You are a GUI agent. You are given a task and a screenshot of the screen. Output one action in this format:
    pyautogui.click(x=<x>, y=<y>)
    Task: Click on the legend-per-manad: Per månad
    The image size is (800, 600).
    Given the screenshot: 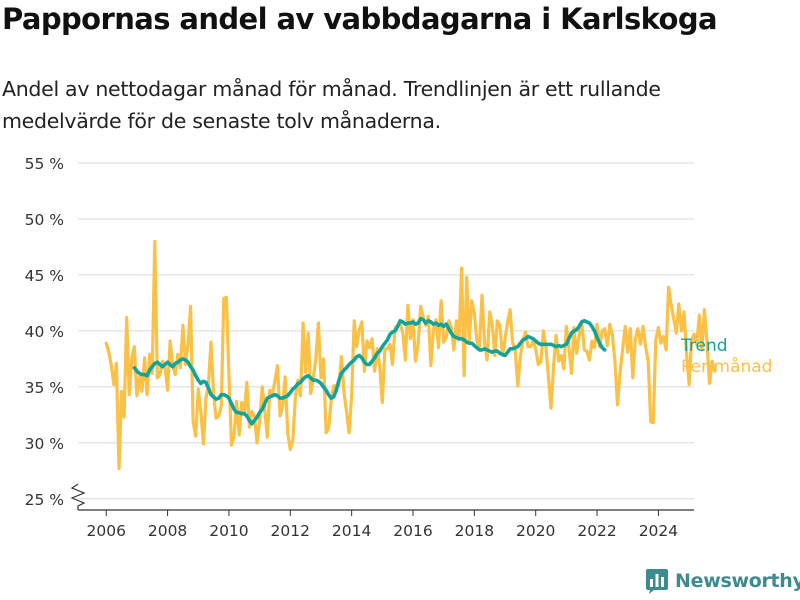 What is the action you would take?
    pyautogui.click(x=726, y=366)
    